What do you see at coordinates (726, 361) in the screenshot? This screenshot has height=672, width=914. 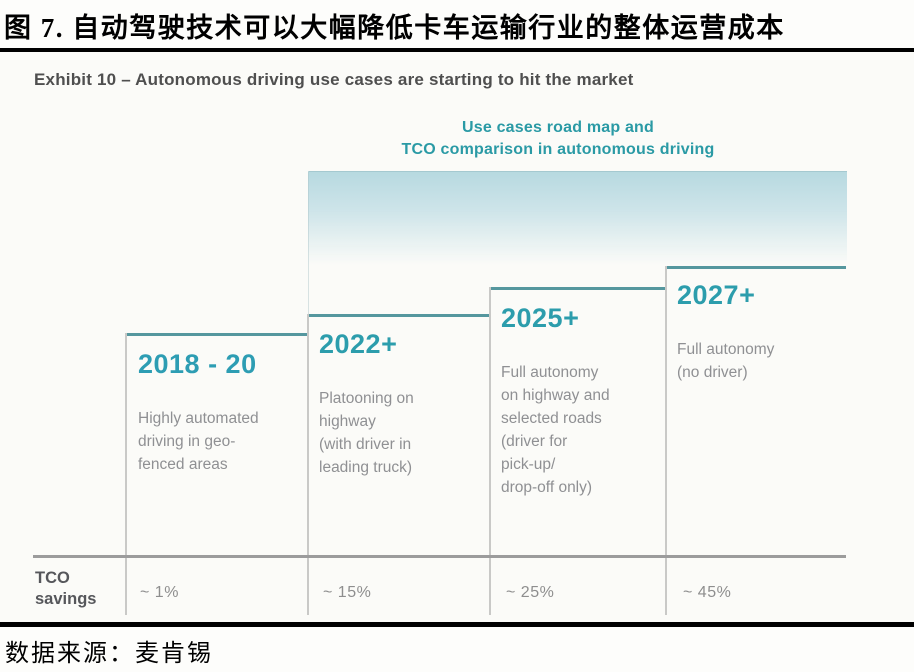 I see `step-description: Full autonomy (no driver)` at bounding box center [726, 361].